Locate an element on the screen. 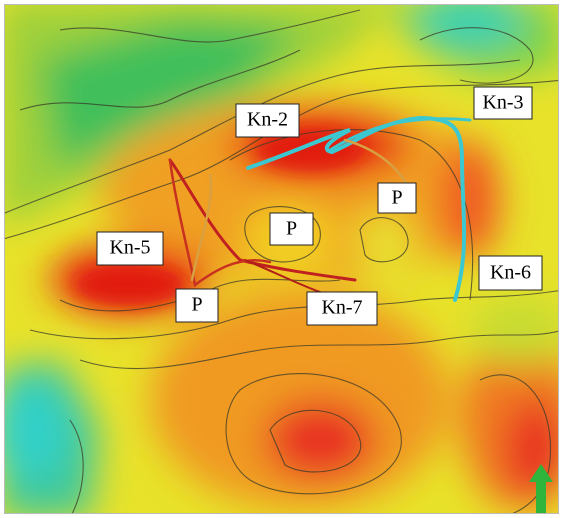 This screenshot has height=518, width=563. label-text: Kn-7 is located at coordinates (341, 308).